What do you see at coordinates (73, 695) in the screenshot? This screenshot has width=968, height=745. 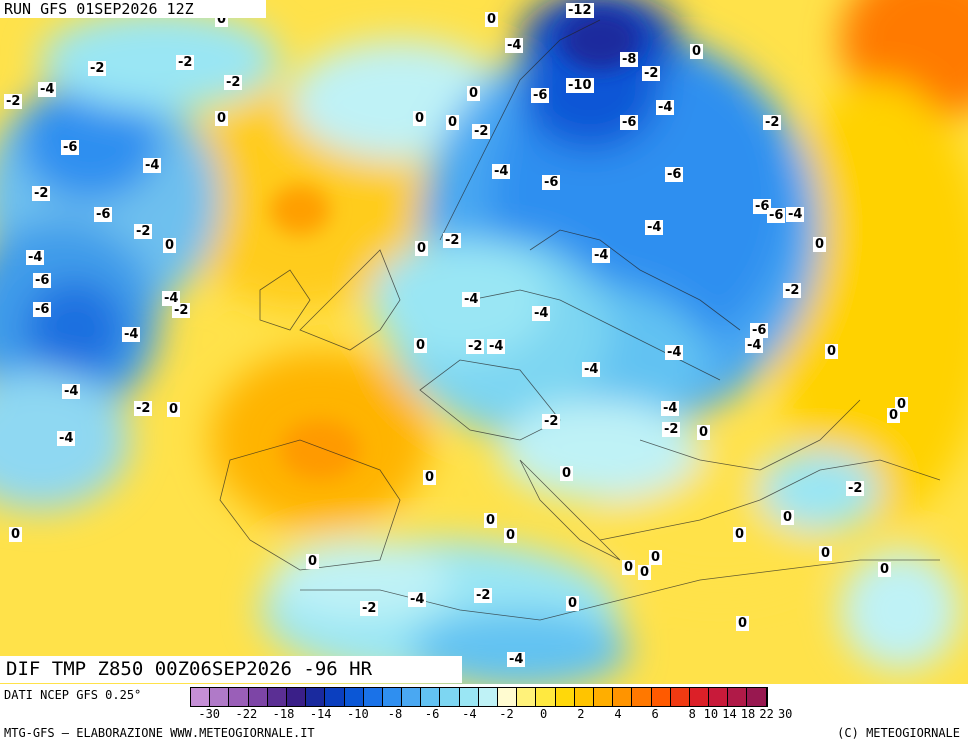 I see `data-source: DATI NCEP GFS 0.25°` at bounding box center [73, 695].